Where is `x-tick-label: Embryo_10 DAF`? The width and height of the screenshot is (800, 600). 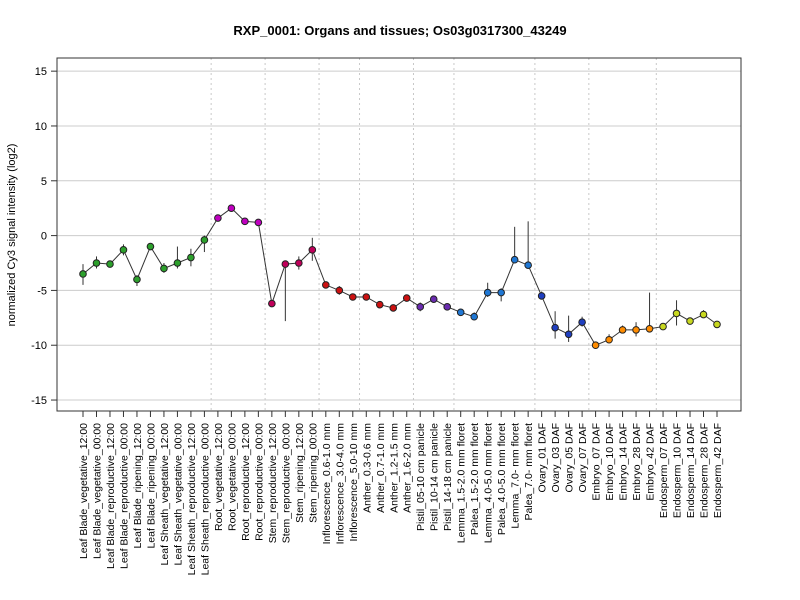
x-tick-label: Embryo_10 DAF is located at coordinates (610, 462).